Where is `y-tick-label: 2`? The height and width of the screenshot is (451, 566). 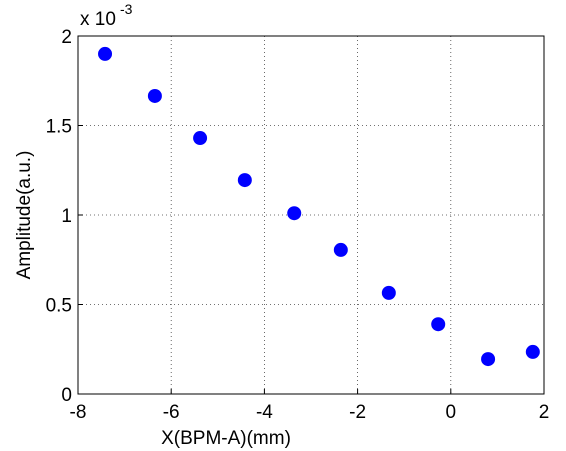 y-tick-label: 2 is located at coordinates (66, 37).